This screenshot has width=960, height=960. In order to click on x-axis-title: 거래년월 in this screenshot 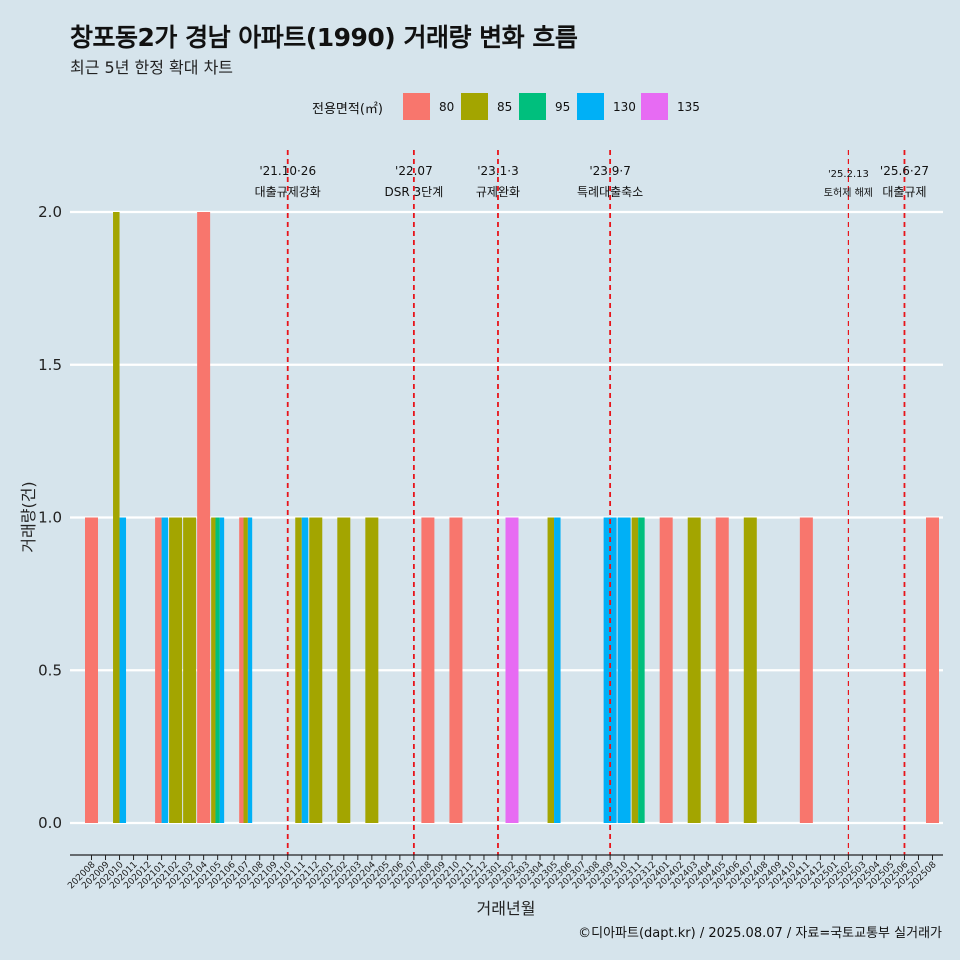, I will do `click(506, 908)`.